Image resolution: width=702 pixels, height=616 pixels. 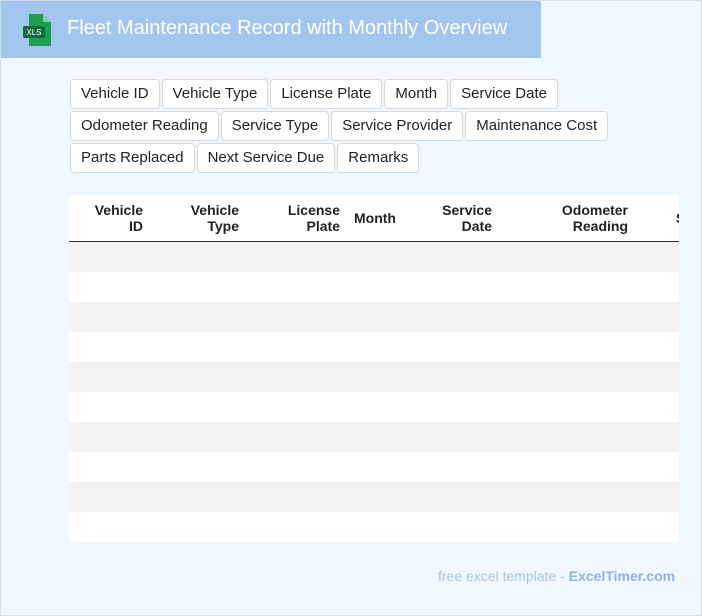 What do you see at coordinates (537, 126) in the screenshot?
I see `tag: Maintenance Cost` at bounding box center [537, 126].